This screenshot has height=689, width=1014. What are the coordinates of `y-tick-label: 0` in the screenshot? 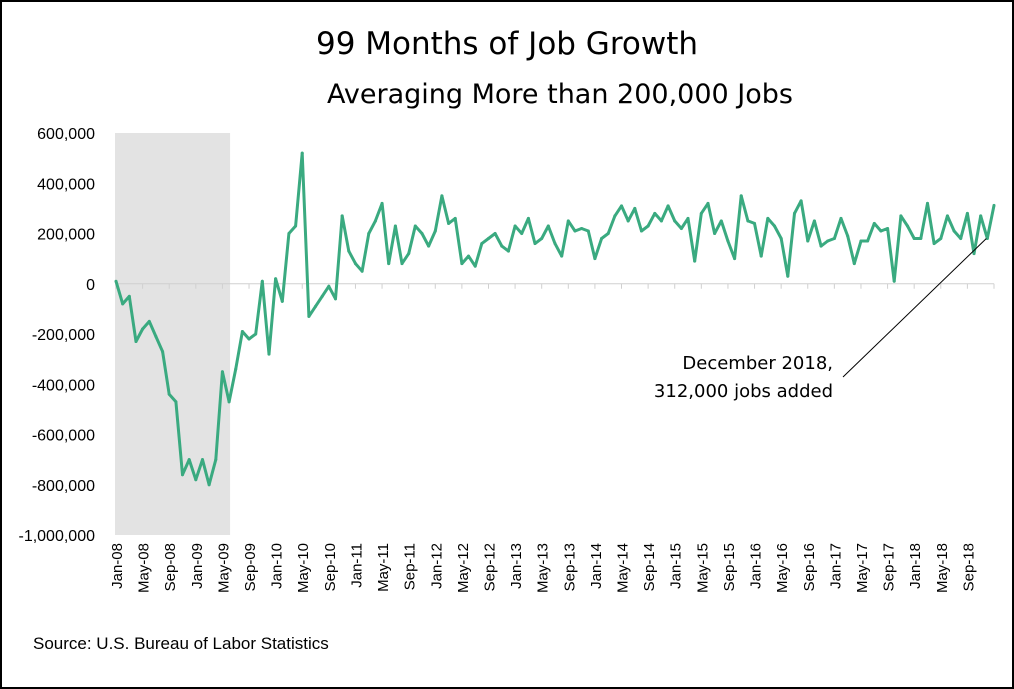 It's located at (90, 285).